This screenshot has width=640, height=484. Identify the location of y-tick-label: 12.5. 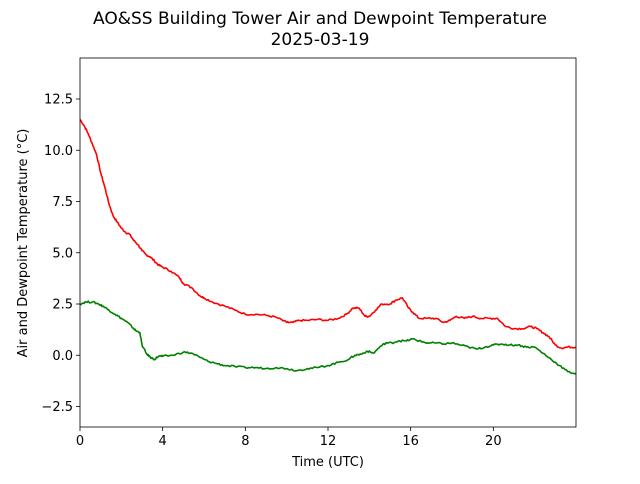
(58, 100).